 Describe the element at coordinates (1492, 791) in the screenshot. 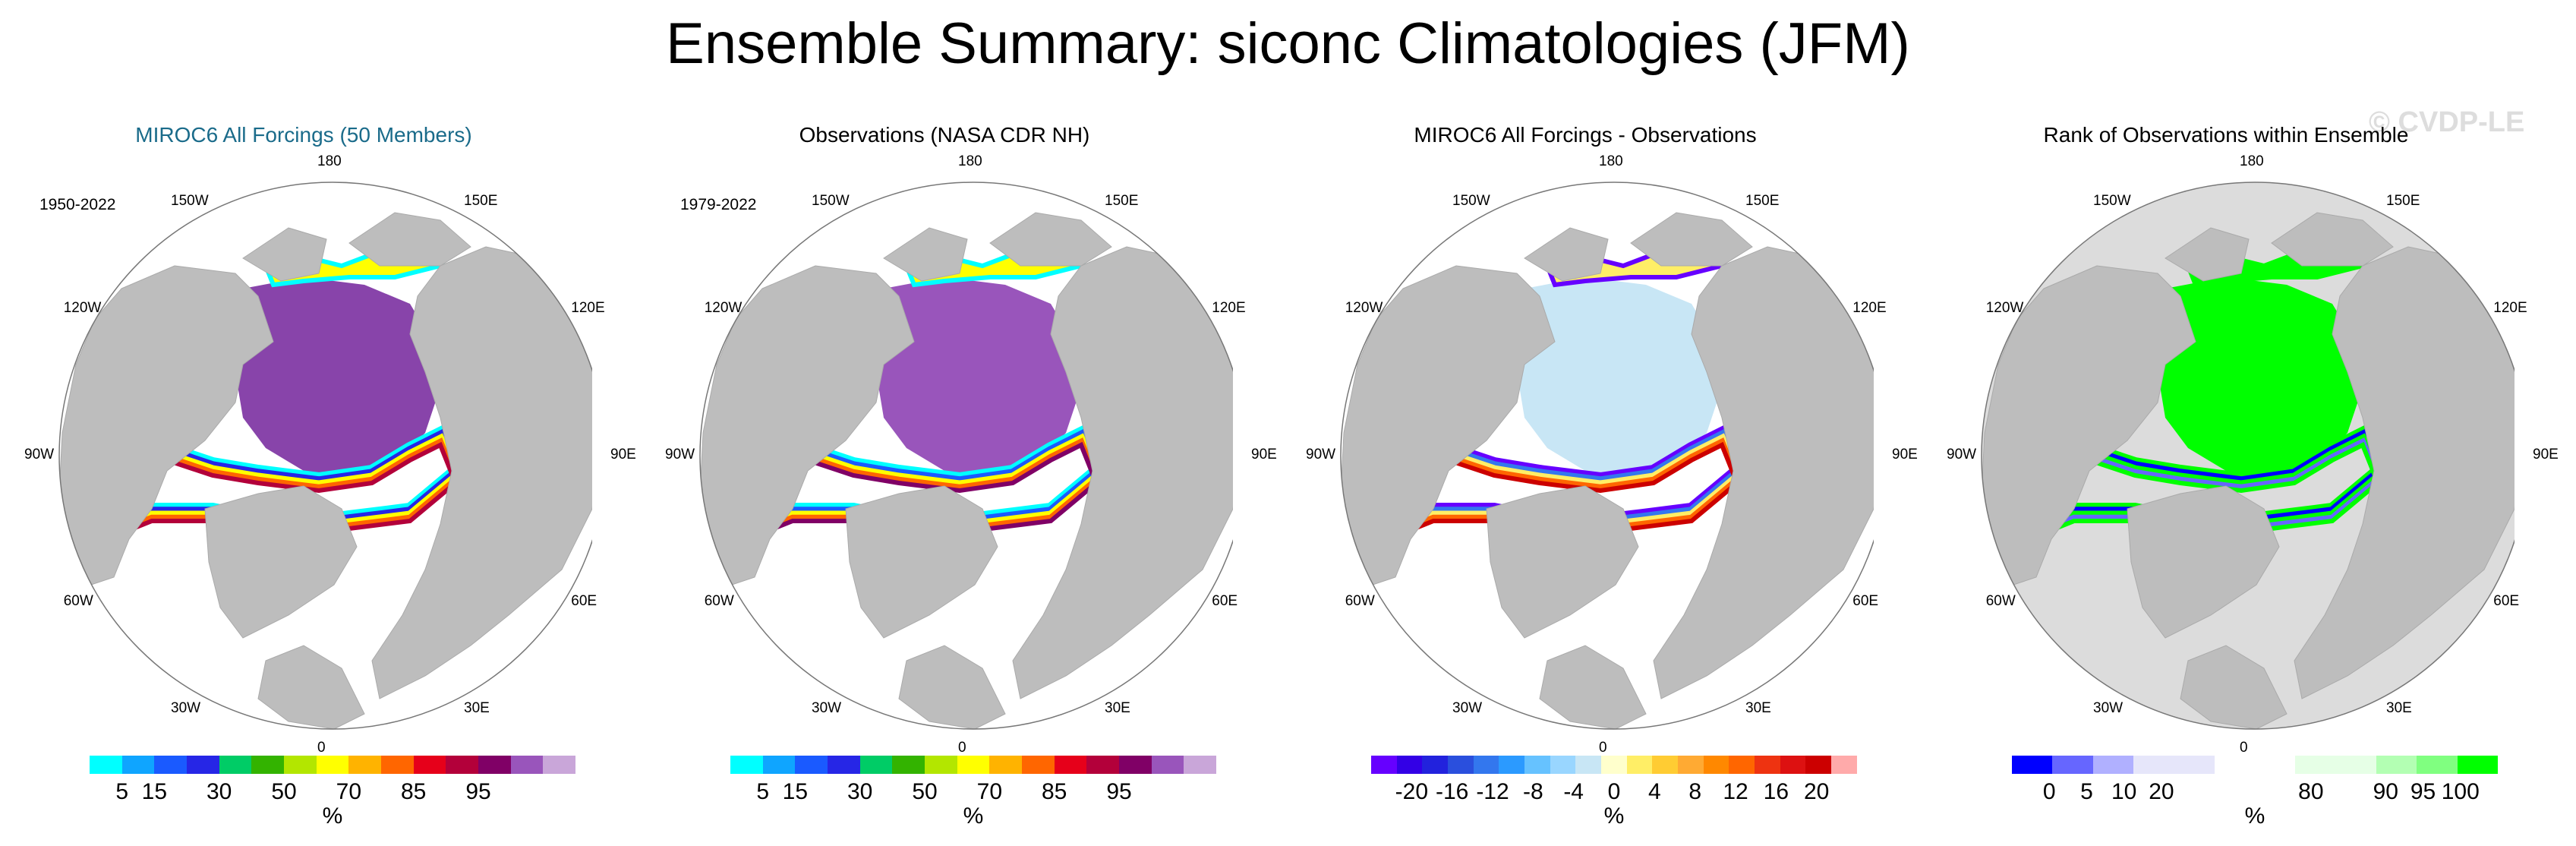

I see `colorbar-tick: -12` at that location.